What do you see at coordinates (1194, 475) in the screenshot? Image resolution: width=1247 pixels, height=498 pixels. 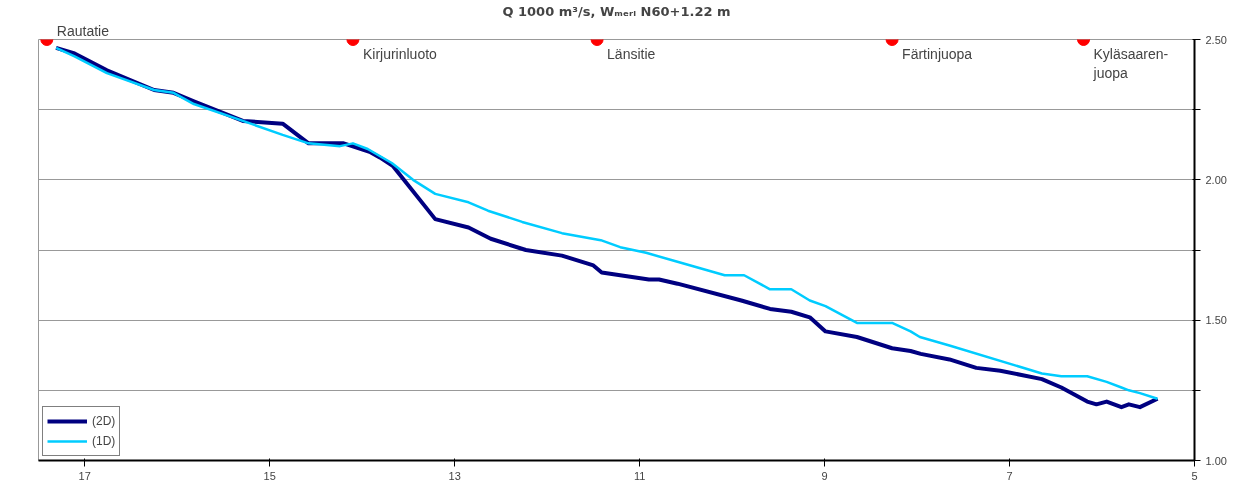 I see `x-tick-label: 5` at bounding box center [1194, 475].